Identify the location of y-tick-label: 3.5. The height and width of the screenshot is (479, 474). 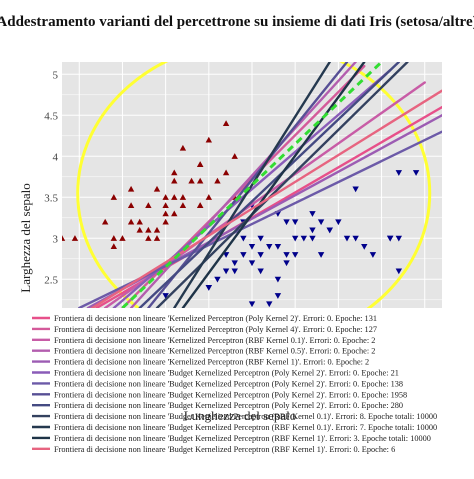
(51, 198).